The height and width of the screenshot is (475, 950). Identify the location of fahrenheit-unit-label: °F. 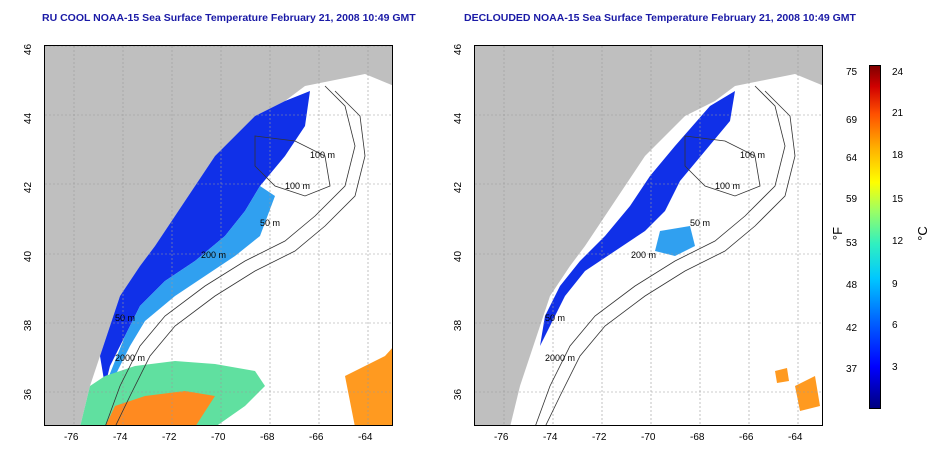
(838, 233).